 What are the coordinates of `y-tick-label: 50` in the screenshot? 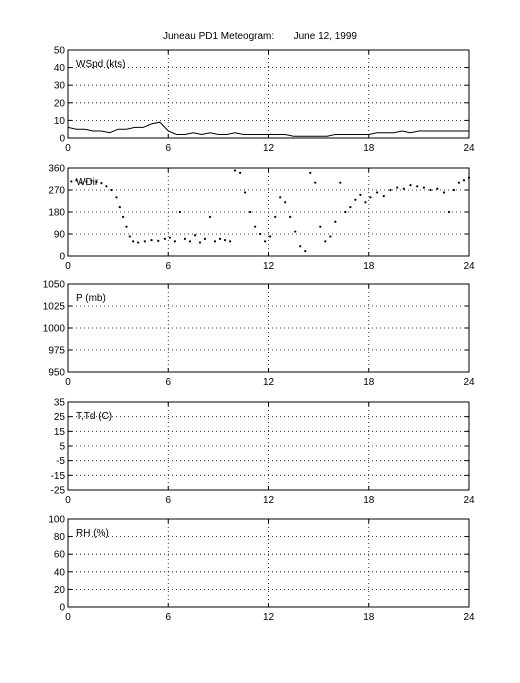 It's located at (60, 51).